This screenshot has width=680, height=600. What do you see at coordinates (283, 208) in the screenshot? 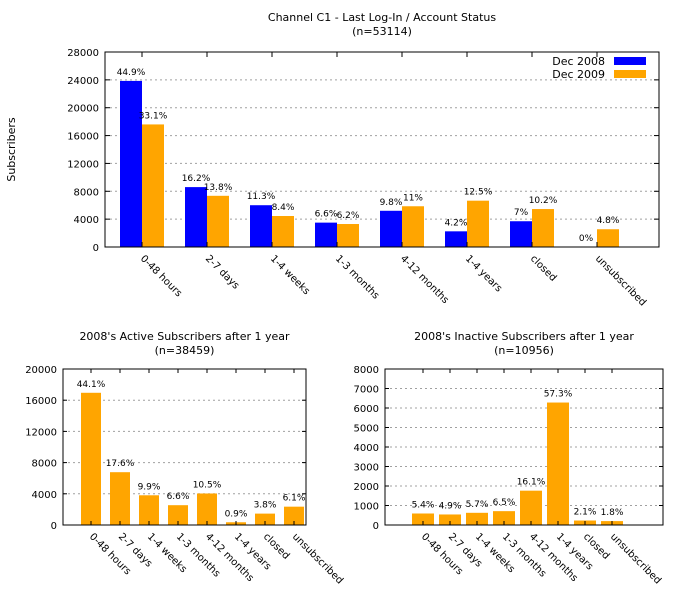
I see `data-label: 8.4%` at bounding box center [283, 208].